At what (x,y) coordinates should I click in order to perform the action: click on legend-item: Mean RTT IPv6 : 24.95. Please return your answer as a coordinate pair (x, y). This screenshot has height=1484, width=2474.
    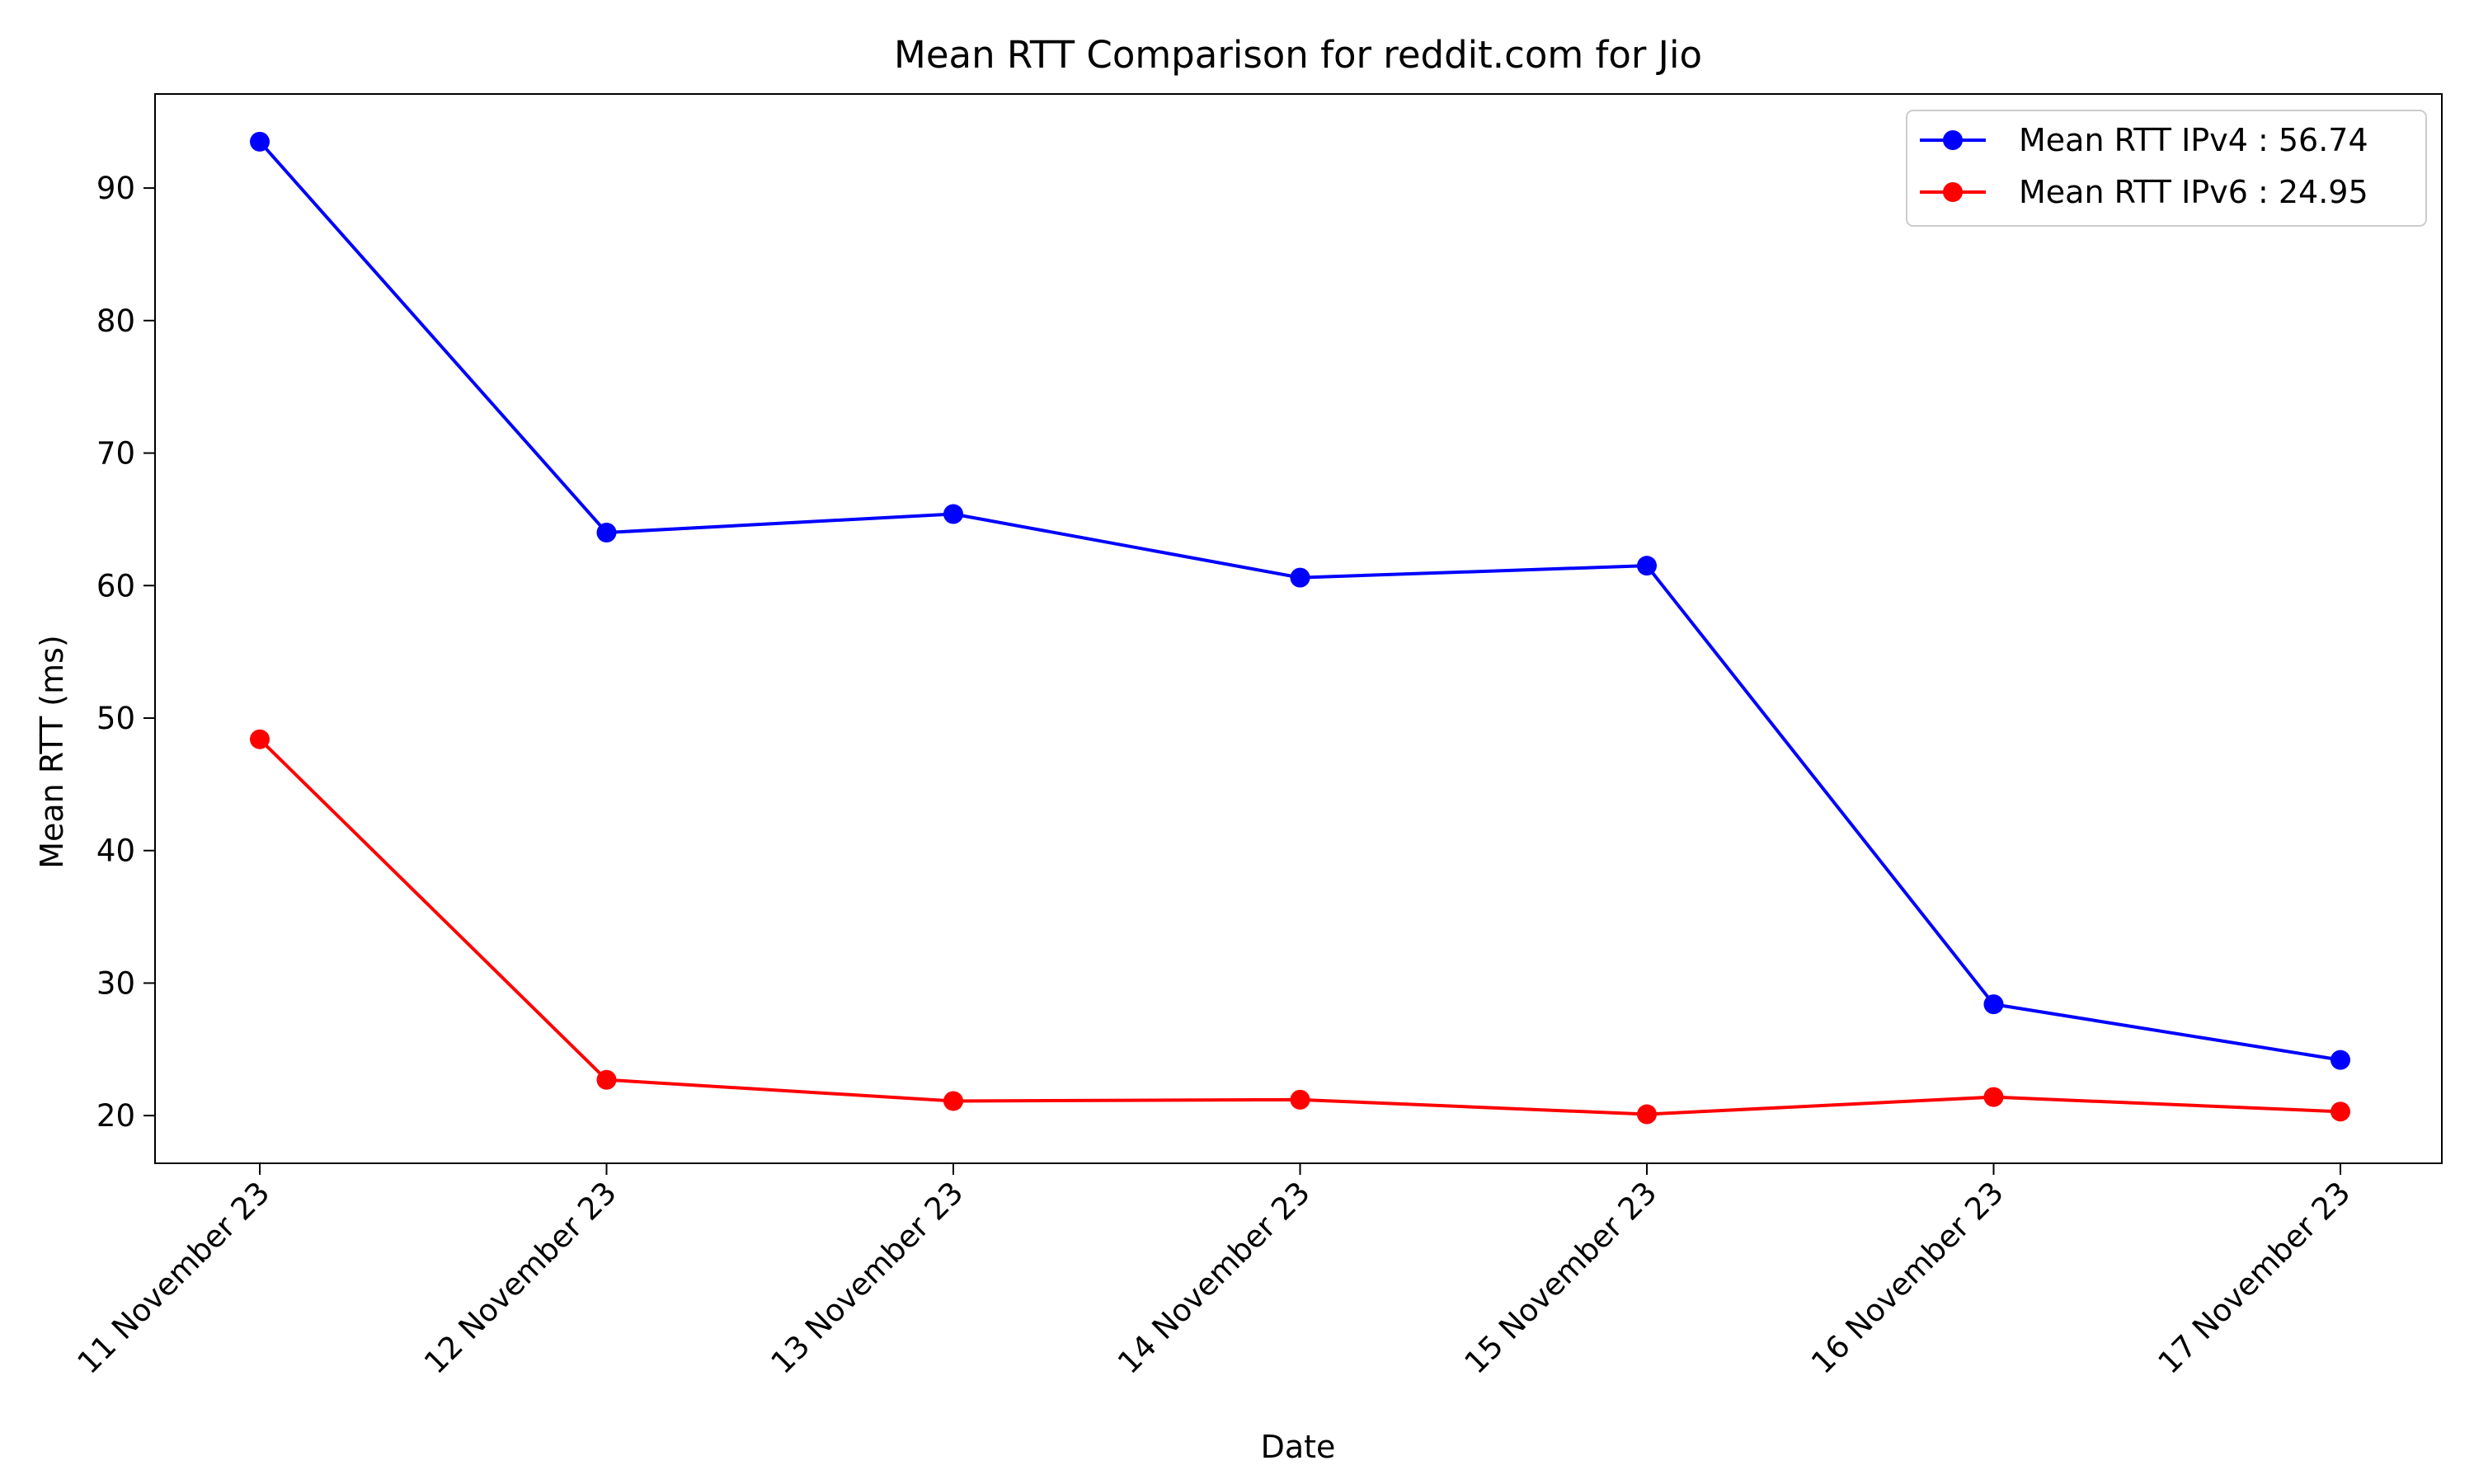
    Looking at the image, I should click on (2144, 192).